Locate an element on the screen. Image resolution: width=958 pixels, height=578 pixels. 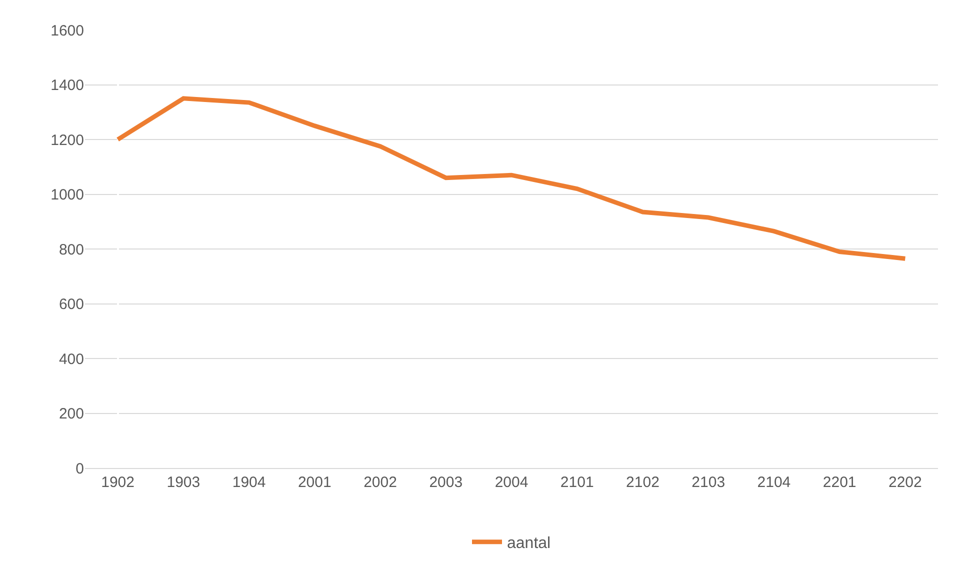
x-tick-label: 2104 is located at coordinates (774, 482).